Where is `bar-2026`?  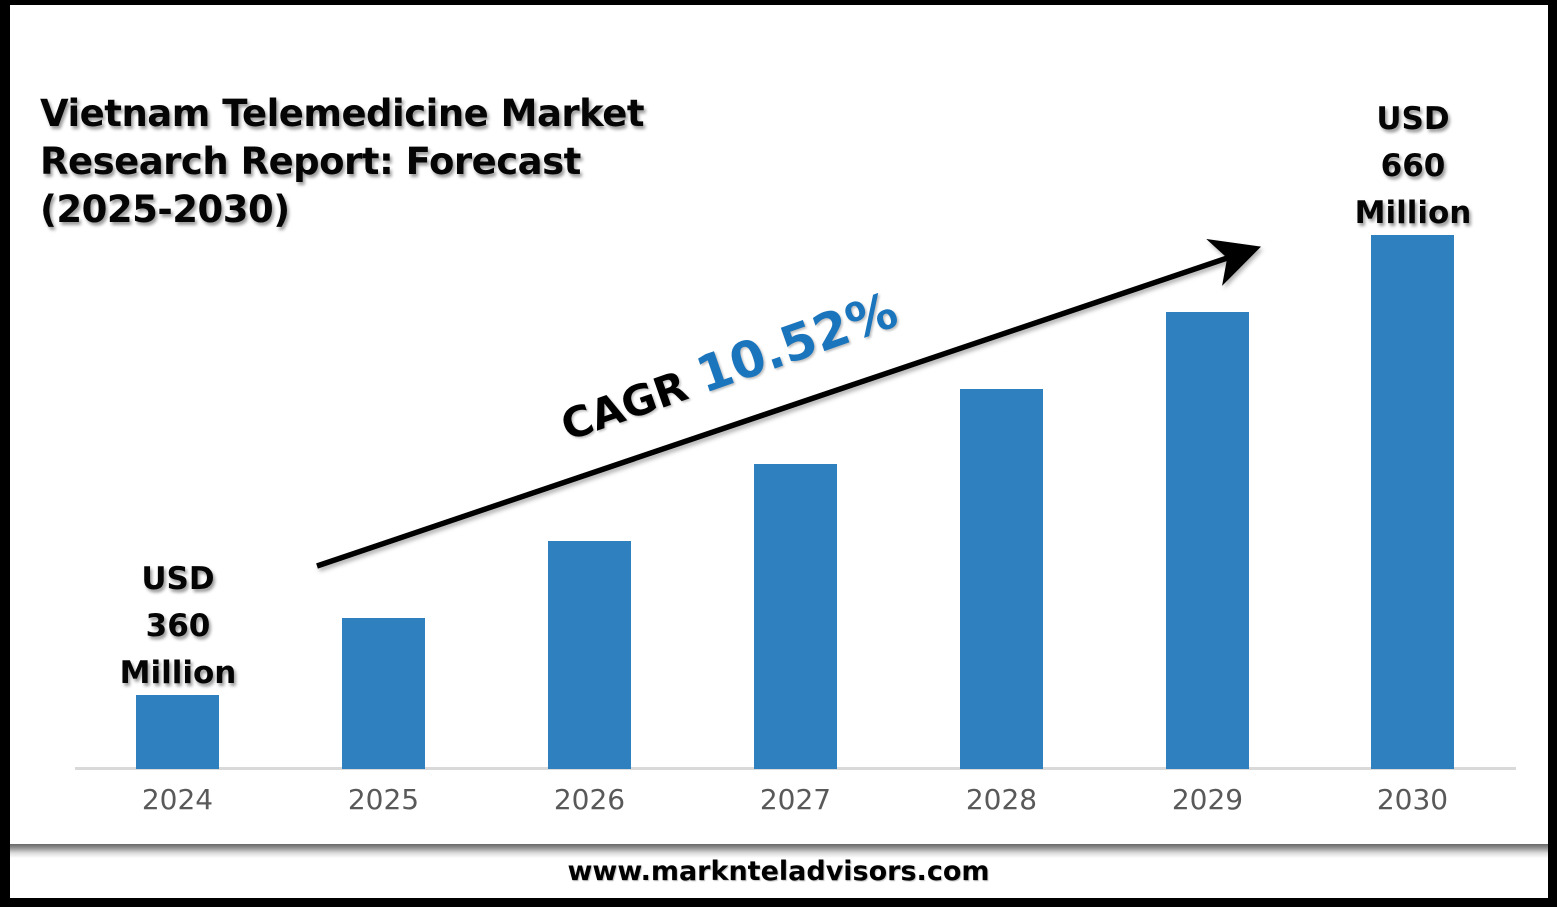
bar-2026 is located at coordinates (589, 655).